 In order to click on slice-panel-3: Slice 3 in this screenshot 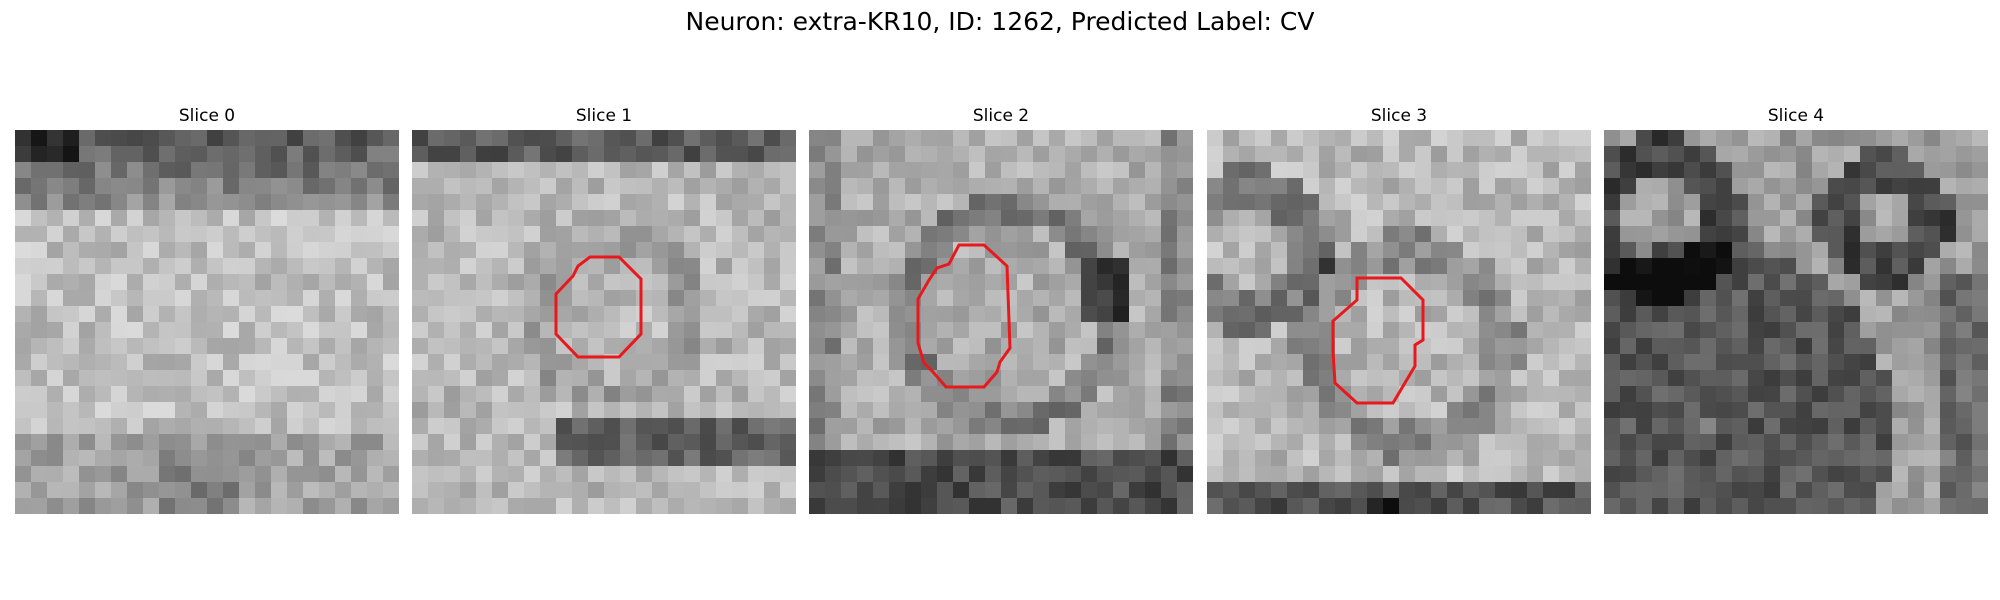, I will do `click(1399, 309)`.